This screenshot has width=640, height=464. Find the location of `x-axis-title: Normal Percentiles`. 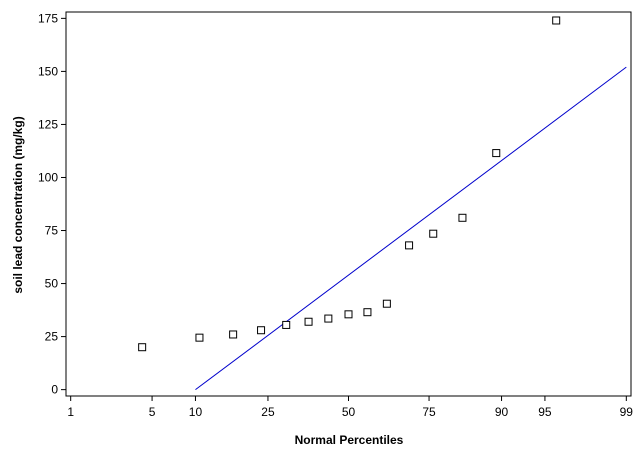

x-axis-title: Normal Percentiles is located at coordinates (349, 440).